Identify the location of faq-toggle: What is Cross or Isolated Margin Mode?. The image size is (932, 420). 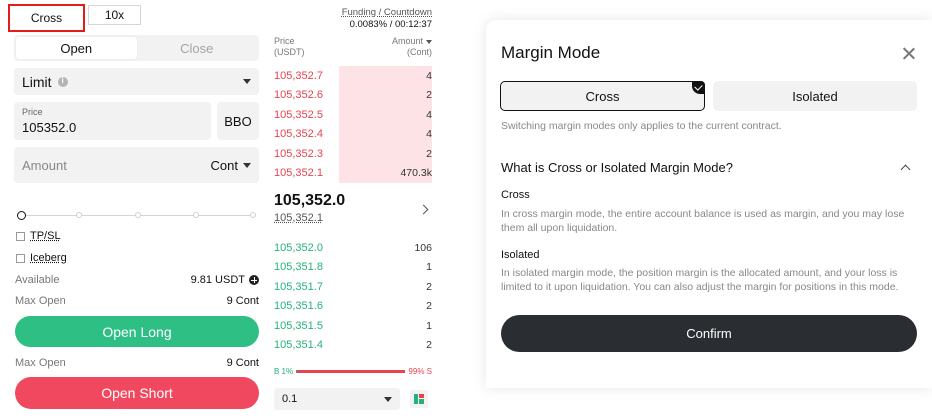
(709, 167).